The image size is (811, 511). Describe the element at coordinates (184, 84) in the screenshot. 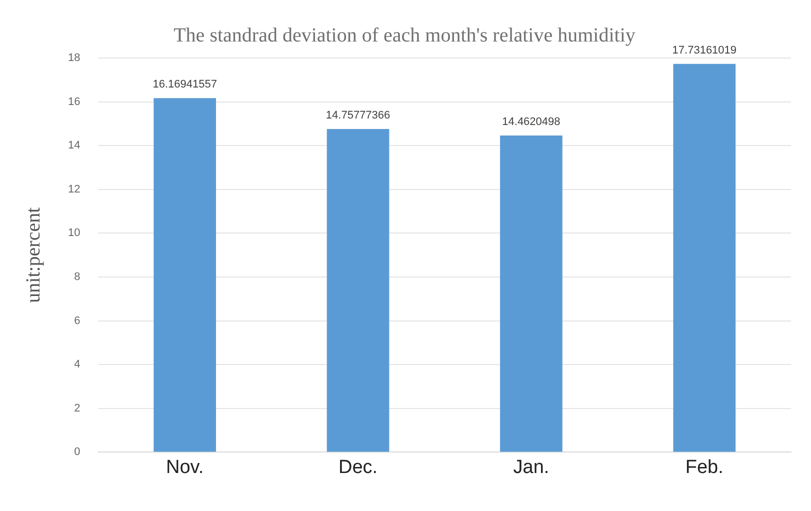

I see `data-label: 16.16941557` at that location.